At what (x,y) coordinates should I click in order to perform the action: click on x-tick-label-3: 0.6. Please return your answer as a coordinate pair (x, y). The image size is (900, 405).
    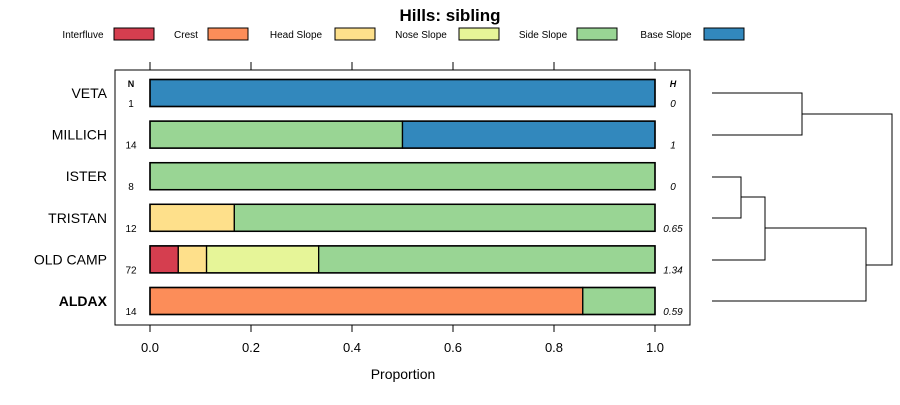
    Looking at the image, I should click on (453, 347).